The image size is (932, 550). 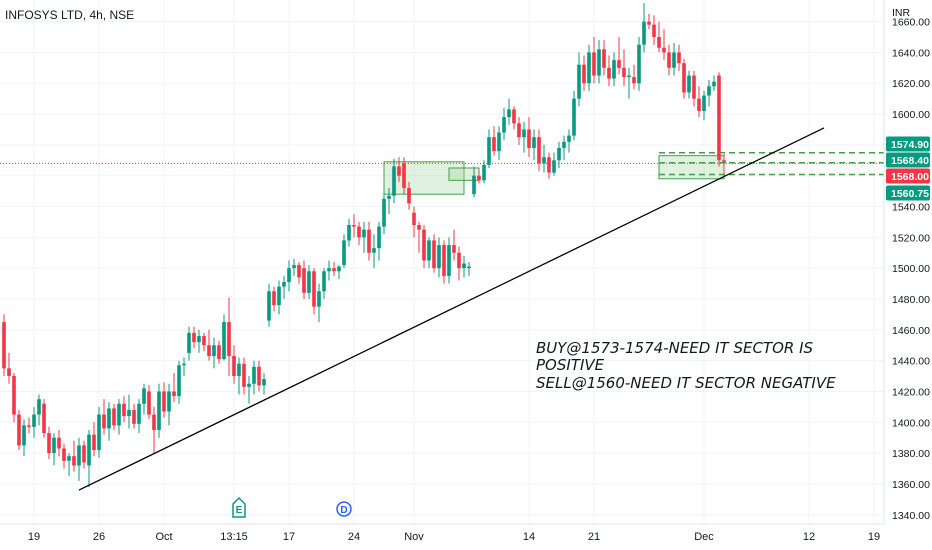 What do you see at coordinates (99, 537) in the screenshot?
I see `time-tick-label: 26` at bounding box center [99, 537].